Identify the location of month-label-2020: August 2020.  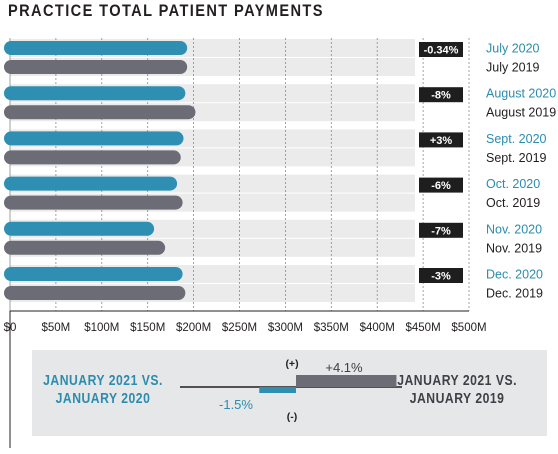
(521, 94).